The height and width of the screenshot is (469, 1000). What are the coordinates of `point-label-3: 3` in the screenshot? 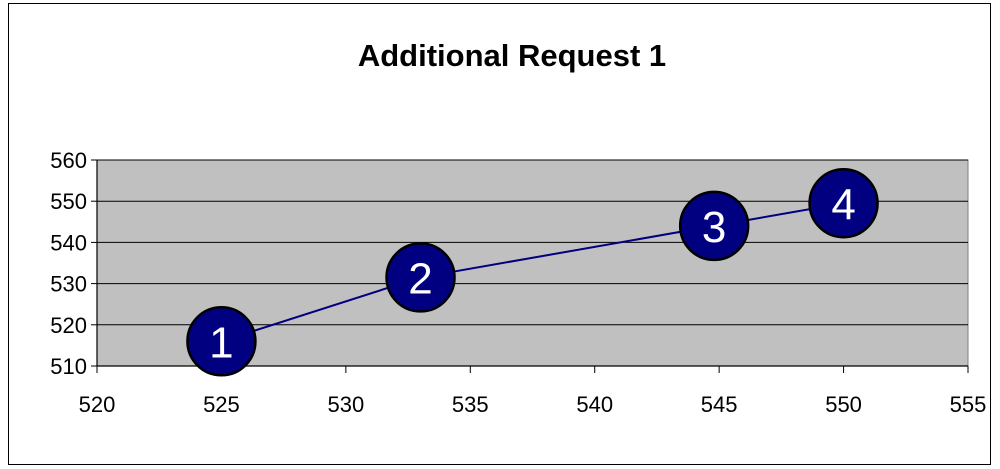 It's located at (714, 227).